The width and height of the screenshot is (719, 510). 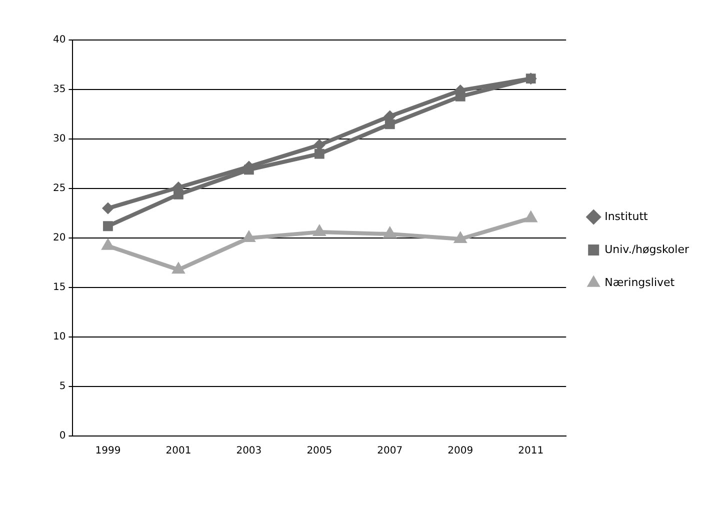 What do you see at coordinates (640, 282) in the screenshot?
I see `legend-label: Næringslivet` at bounding box center [640, 282].